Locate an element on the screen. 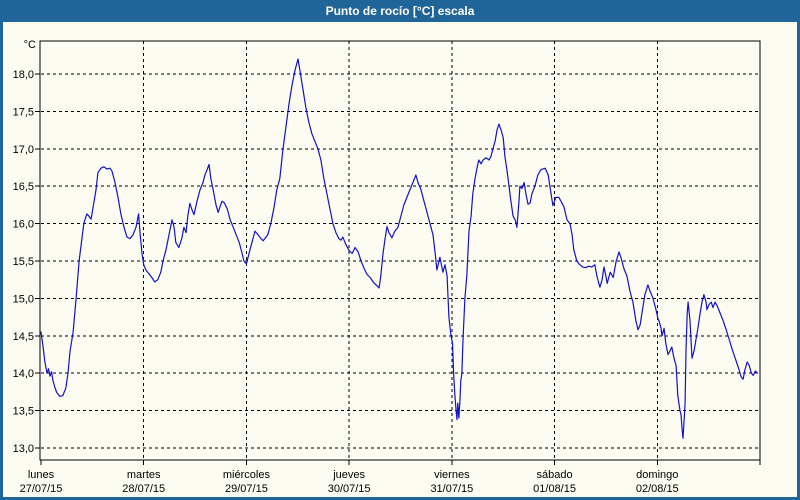 This screenshot has height=500, width=800. x-date-label: 01/08/15 is located at coordinates (554, 489).